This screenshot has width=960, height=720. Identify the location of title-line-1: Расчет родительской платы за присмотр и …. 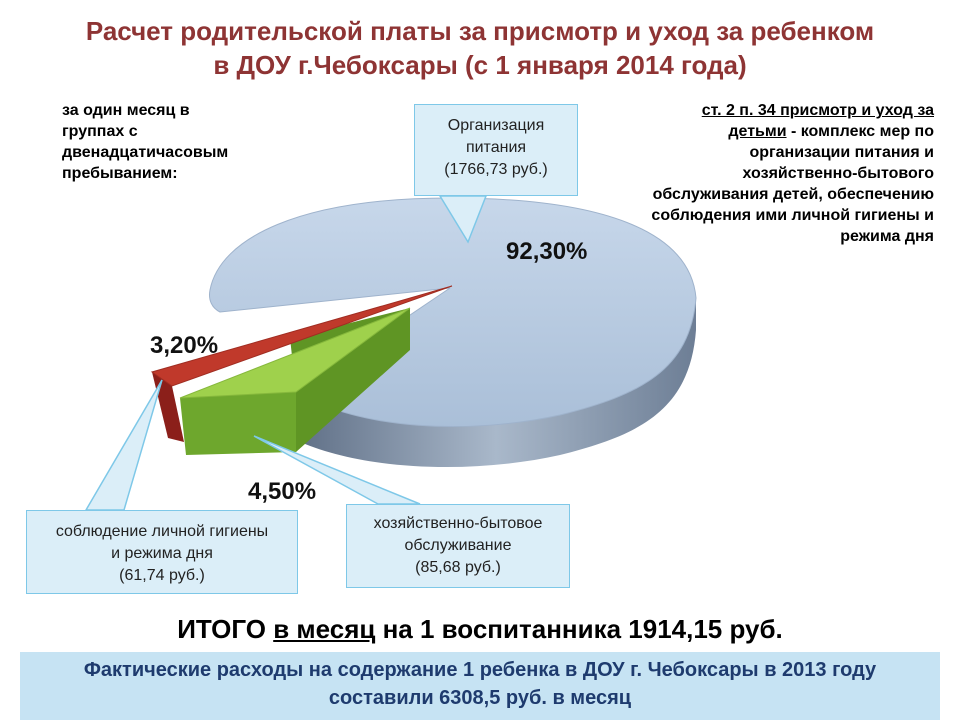
(480, 31).